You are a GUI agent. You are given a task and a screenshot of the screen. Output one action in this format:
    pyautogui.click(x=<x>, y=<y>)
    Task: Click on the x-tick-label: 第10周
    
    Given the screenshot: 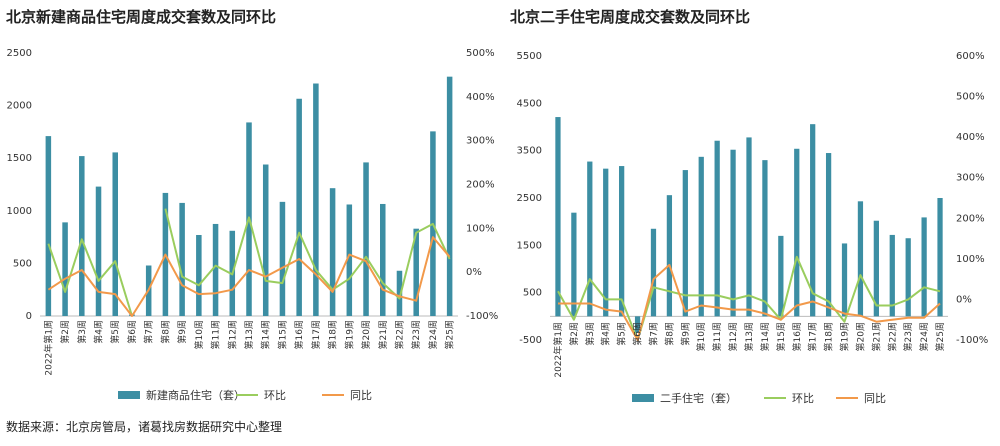 What is the action you would take?
    pyautogui.click(x=701, y=336)
    